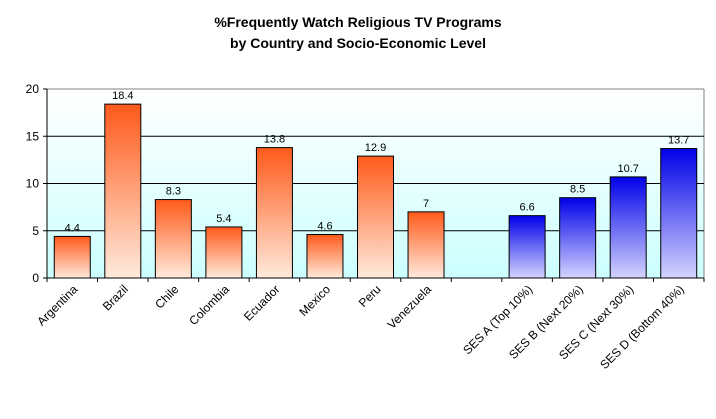 This screenshot has height=419, width=716. What do you see at coordinates (426, 204) in the screenshot?
I see `data-label: 7` at bounding box center [426, 204].